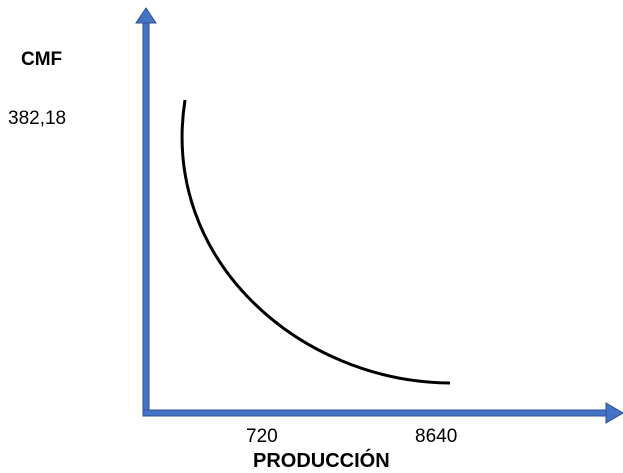 The image size is (623, 473). I want to click on y-axis-title: CMF, so click(42, 59).